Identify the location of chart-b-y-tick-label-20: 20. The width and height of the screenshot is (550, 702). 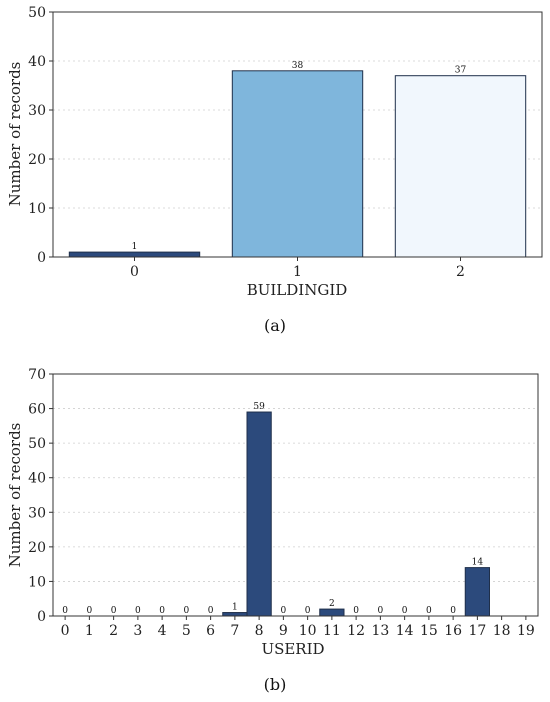
(37, 548).